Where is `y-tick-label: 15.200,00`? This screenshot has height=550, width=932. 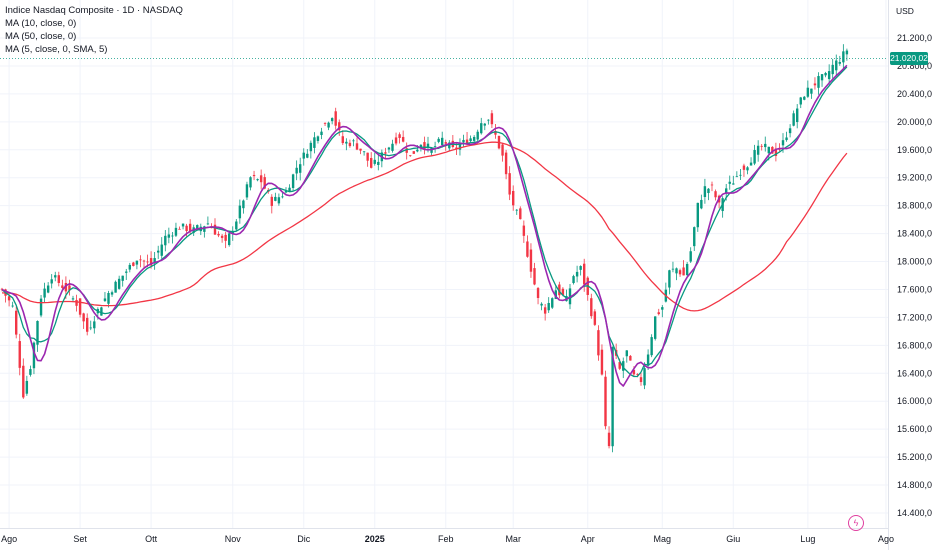
y-tick-label: 15.200,00 is located at coordinates (914, 457).